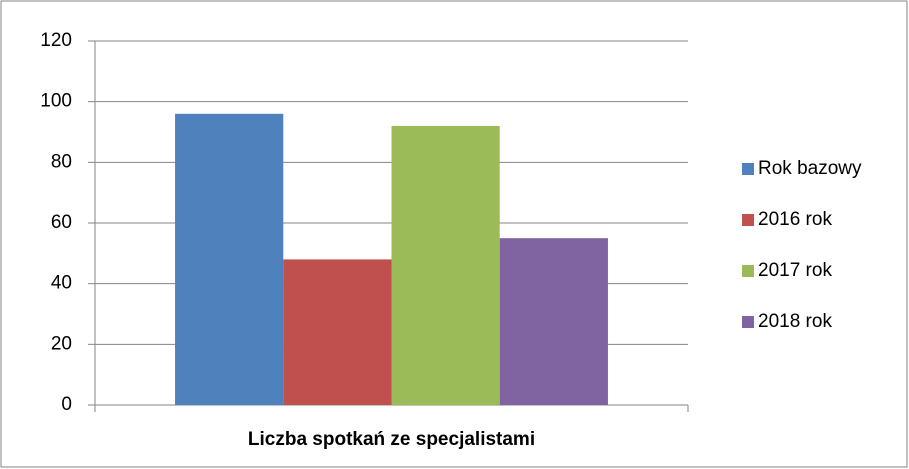  Describe the element at coordinates (66, 404) in the screenshot. I see `y-tick-label: 0` at that location.